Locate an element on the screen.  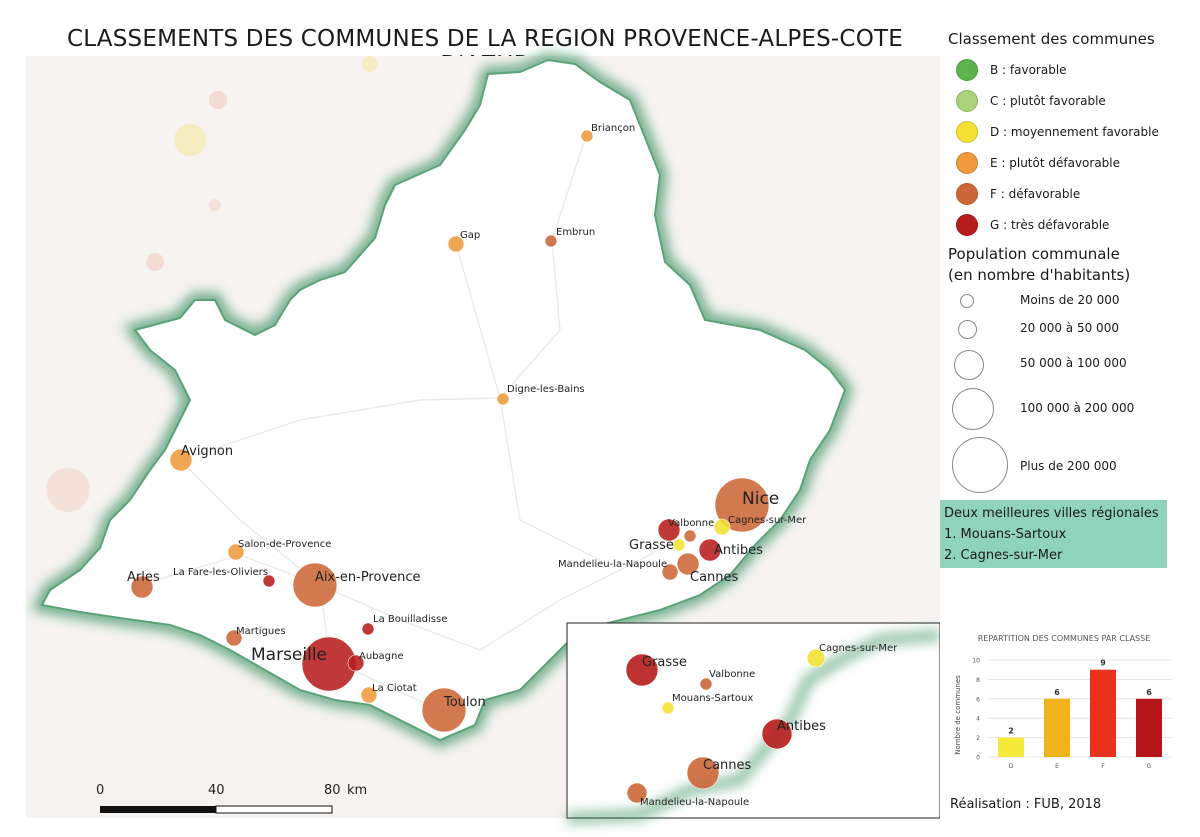
pop-size-5: Plus de 200 000 is located at coordinates (1073, 463).